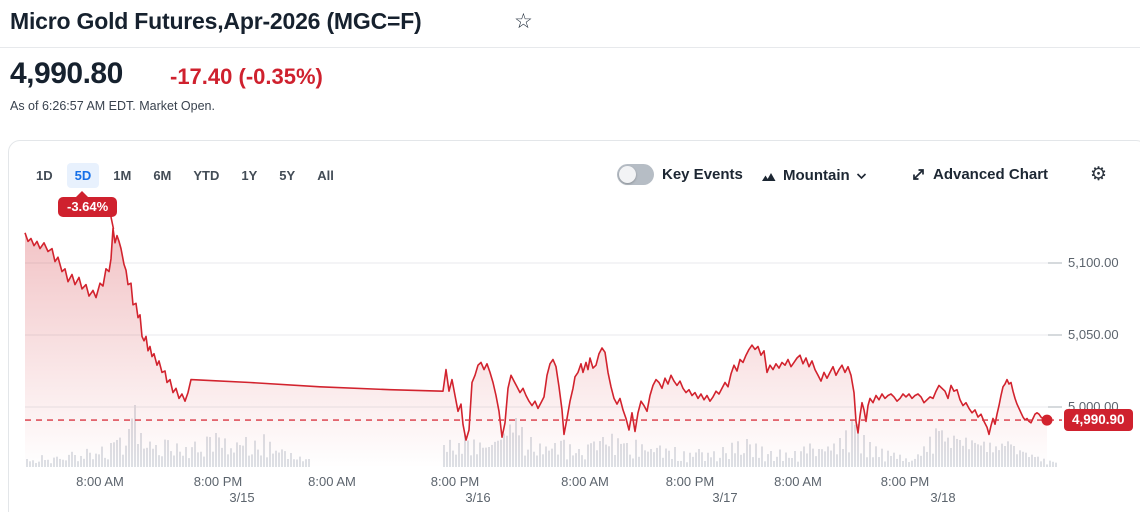 The height and width of the screenshot is (512, 1140). I want to click on key-events-toggle-group: Key Events, so click(680, 174).